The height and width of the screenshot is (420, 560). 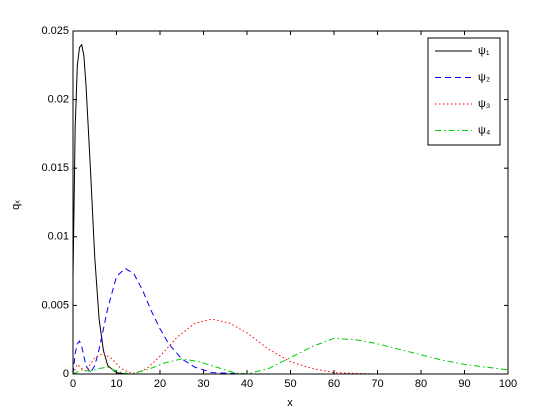 What do you see at coordinates (116, 384) in the screenshot?
I see `x-tick-label: 10` at bounding box center [116, 384].